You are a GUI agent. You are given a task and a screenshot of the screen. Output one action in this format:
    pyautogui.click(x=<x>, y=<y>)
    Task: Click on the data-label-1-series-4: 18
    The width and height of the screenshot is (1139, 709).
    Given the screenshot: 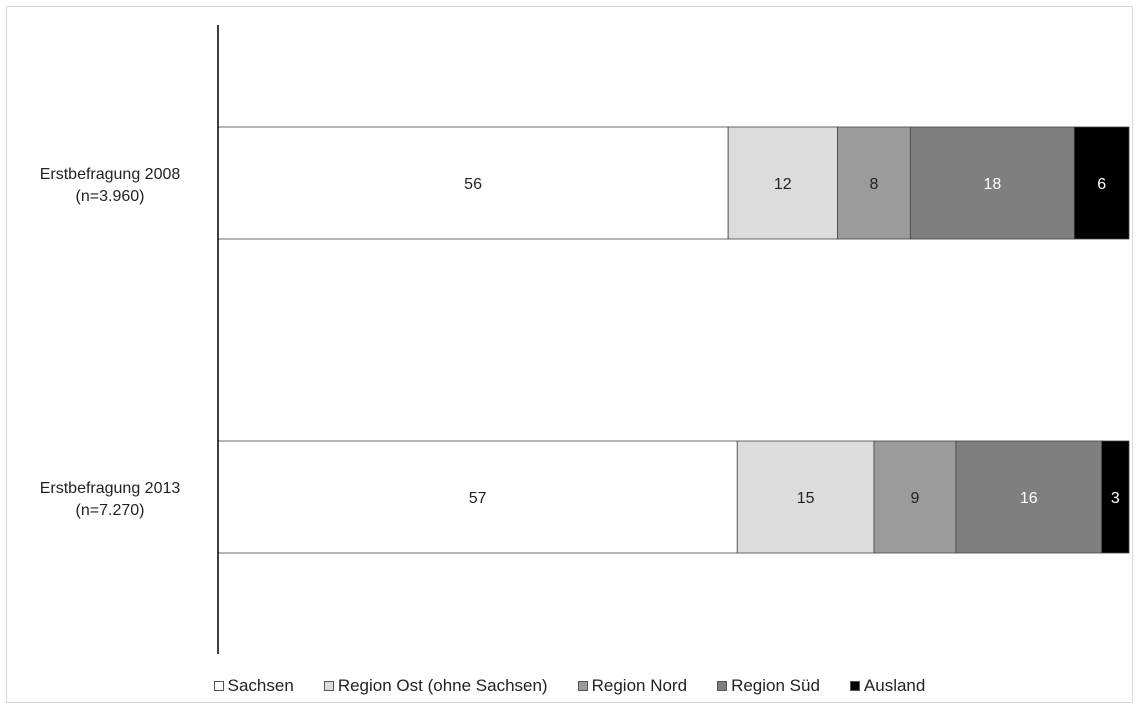 What is the action you would take?
    pyautogui.click(x=992, y=184)
    